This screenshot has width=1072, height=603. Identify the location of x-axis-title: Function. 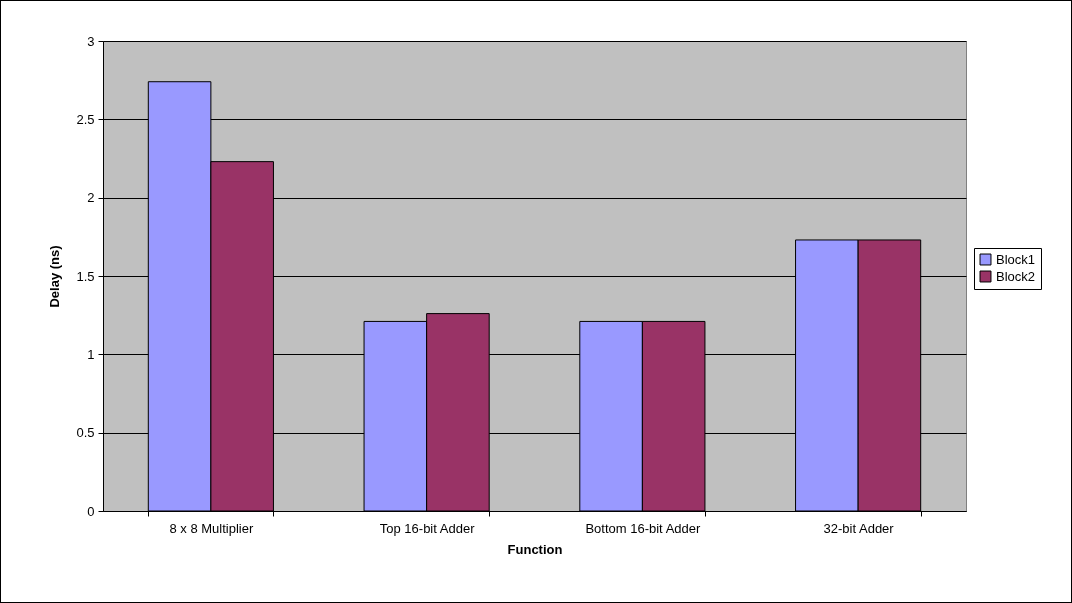
(535, 549).